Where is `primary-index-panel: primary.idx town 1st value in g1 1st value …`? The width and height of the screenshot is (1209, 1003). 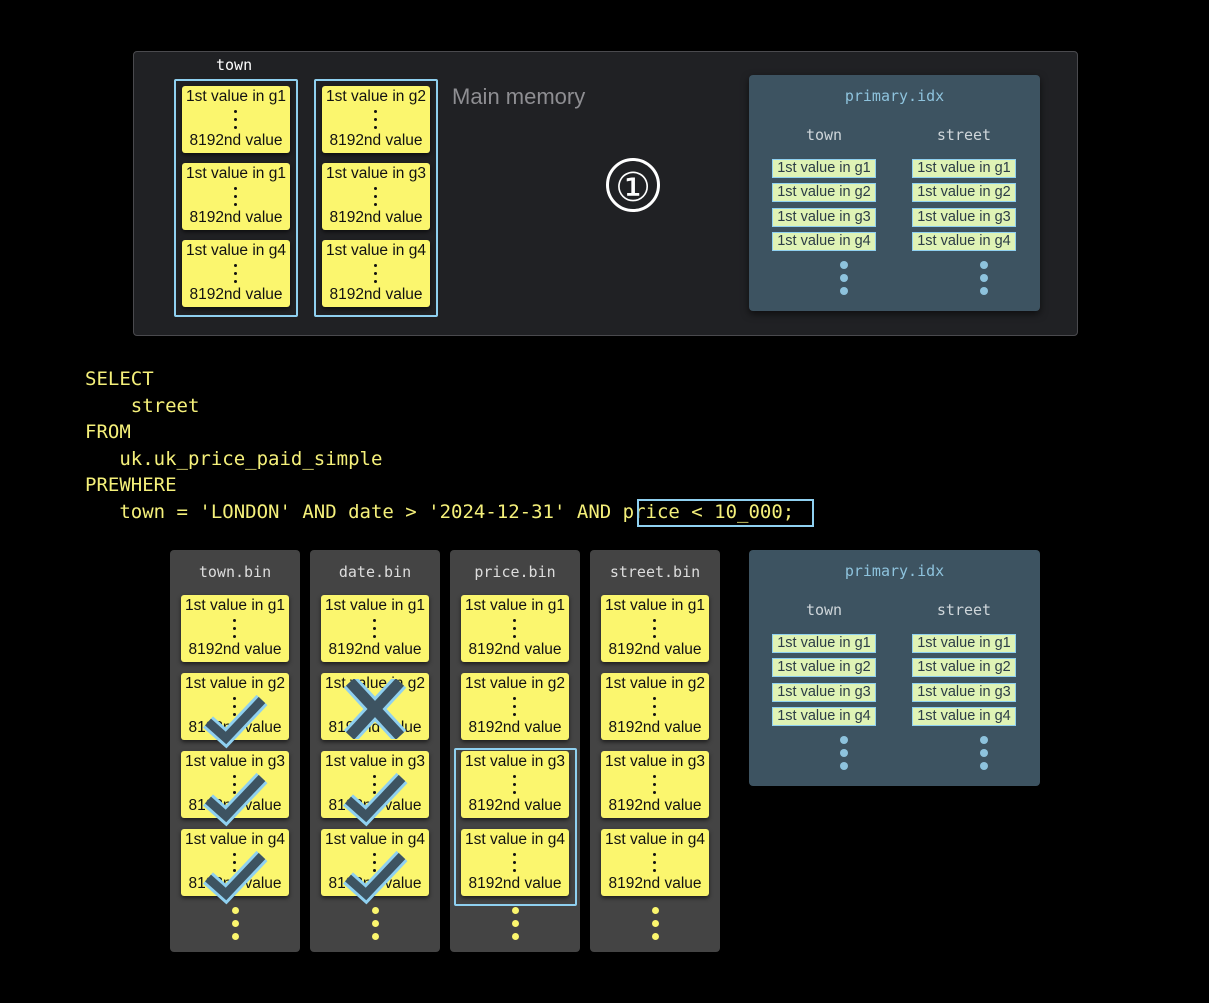 primary-index-panel: primary.idx town 1st value in g1 1st value … is located at coordinates (894, 193).